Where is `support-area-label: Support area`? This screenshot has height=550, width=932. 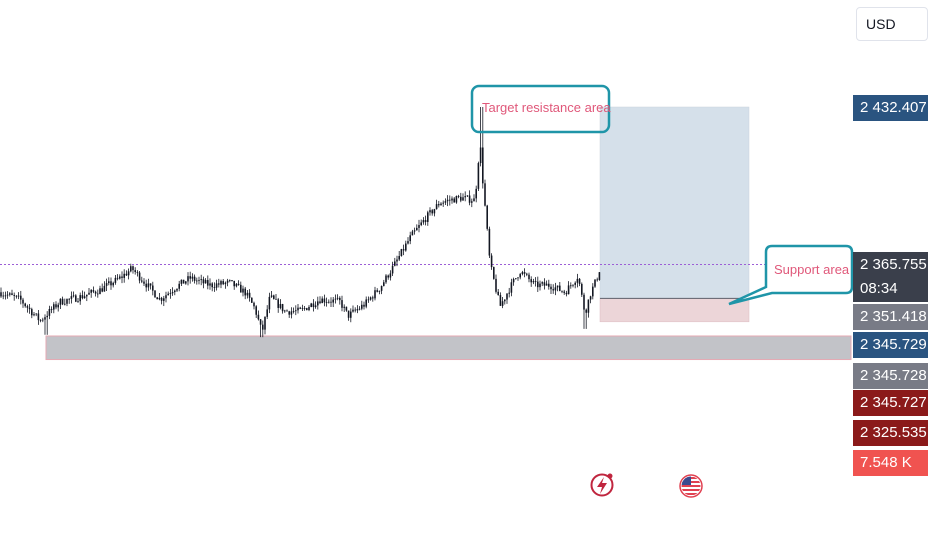 support-area-label: Support area is located at coordinates (812, 269).